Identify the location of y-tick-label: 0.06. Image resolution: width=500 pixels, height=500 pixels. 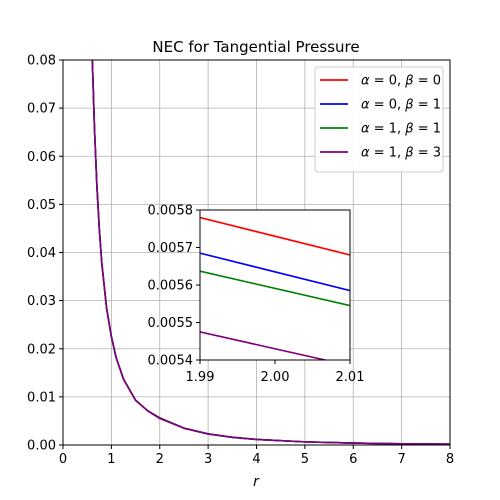
(41, 157).